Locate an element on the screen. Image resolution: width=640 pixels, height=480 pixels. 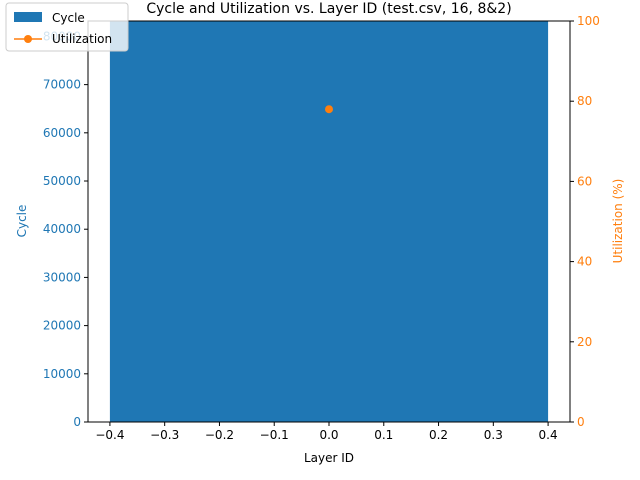
y-axis-label: Cycle is located at coordinates (22, 221).